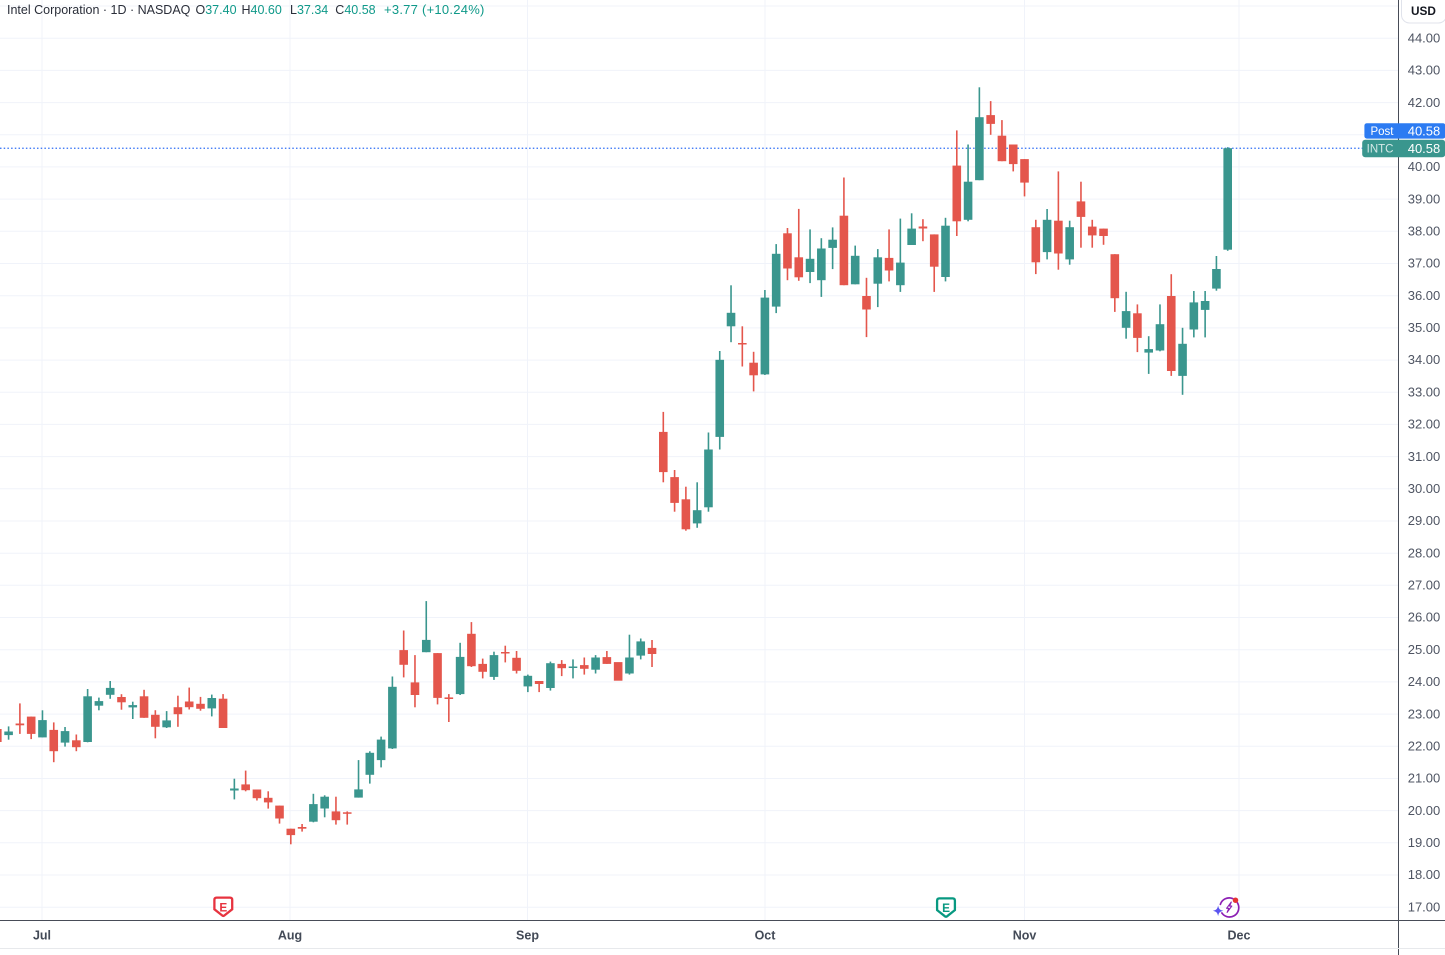  I want to click on svg-text: Jul, so click(42, 936).